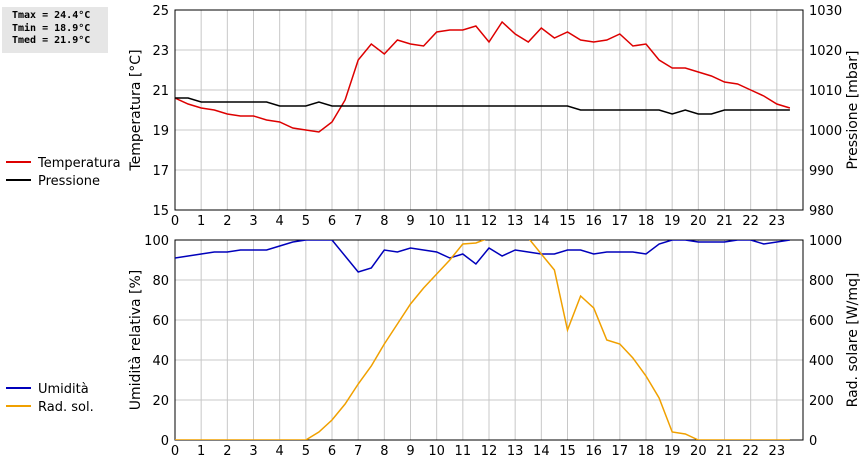  I want to click on tmax-label: Tmax = 24.4°C, so click(51, 15).